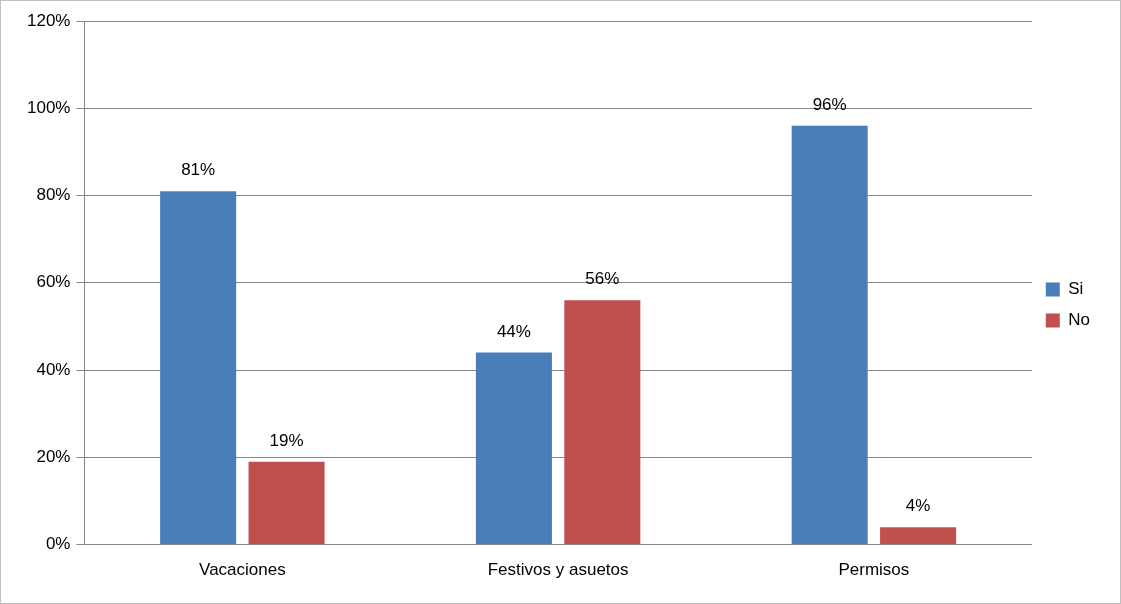 The image size is (1121, 604). What do you see at coordinates (918, 506) in the screenshot?
I see `data-label: 4%` at bounding box center [918, 506].